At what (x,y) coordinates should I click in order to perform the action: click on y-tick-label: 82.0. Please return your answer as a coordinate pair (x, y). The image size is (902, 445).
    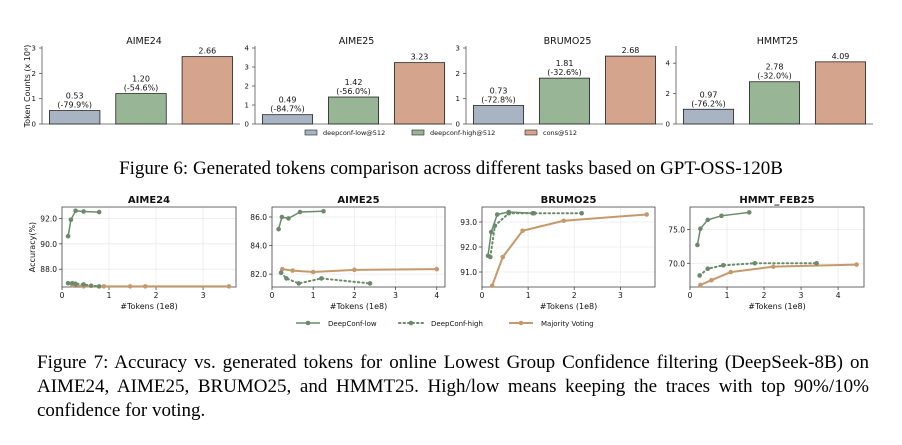
    Looking at the image, I should click on (258, 274).